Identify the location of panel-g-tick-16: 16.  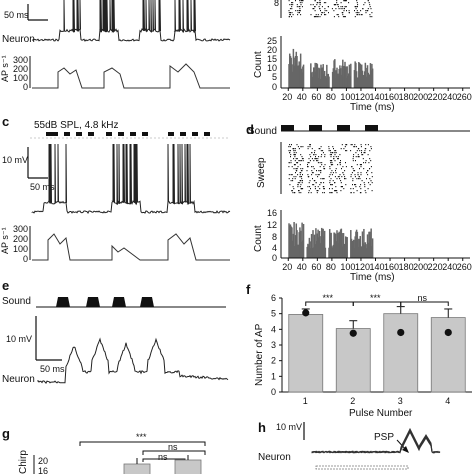
(43, 470).